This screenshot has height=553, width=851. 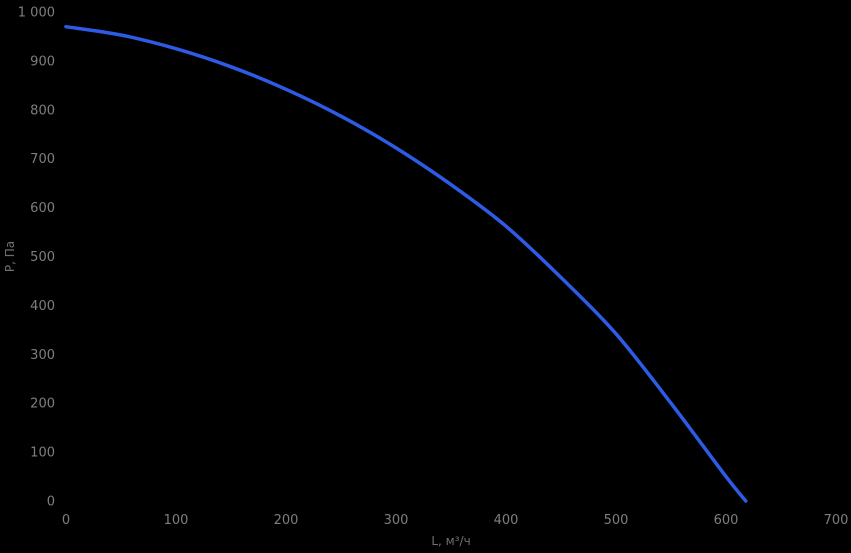 What do you see at coordinates (836, 520) in the screenshot?
I see `x-tick-label: 700` at bounding box center [836, 520].